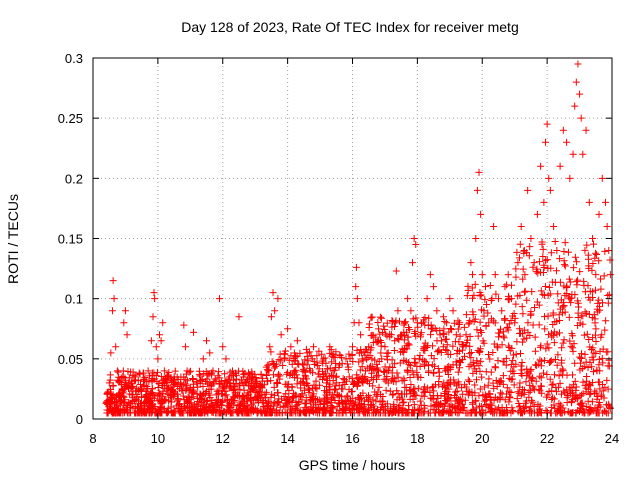 Image resolution: width=640 pixels, height=480 pixels. Describe the element at coordinates (74, 58) in the screenshot. I see `y-tick-label: 0.3` at that location.